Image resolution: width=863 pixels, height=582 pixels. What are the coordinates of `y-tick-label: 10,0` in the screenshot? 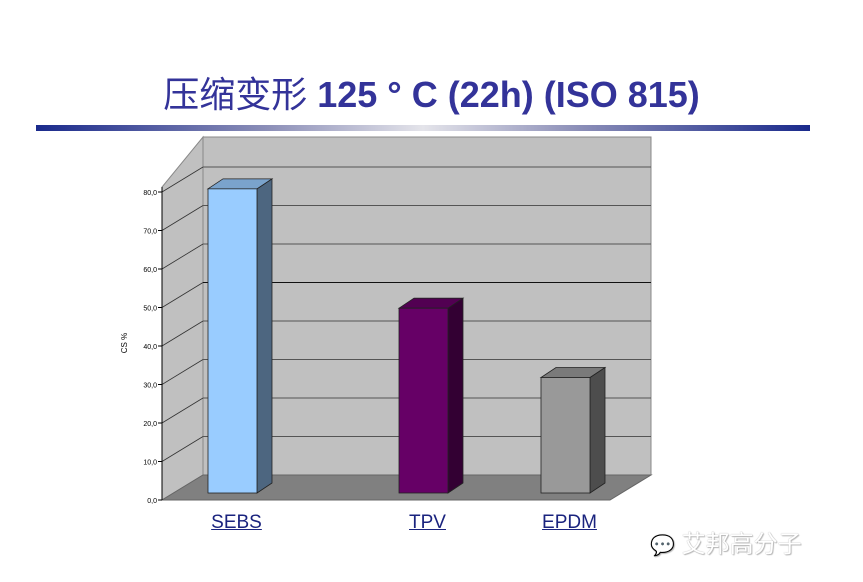 It's located at (150, 463).